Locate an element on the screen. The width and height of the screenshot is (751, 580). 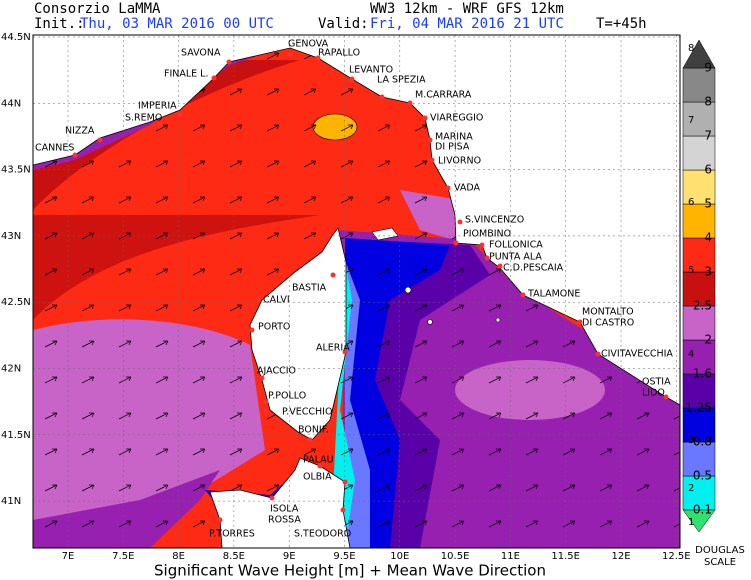
org: Consorzio LaMMA is located at coordinates (97, 9).